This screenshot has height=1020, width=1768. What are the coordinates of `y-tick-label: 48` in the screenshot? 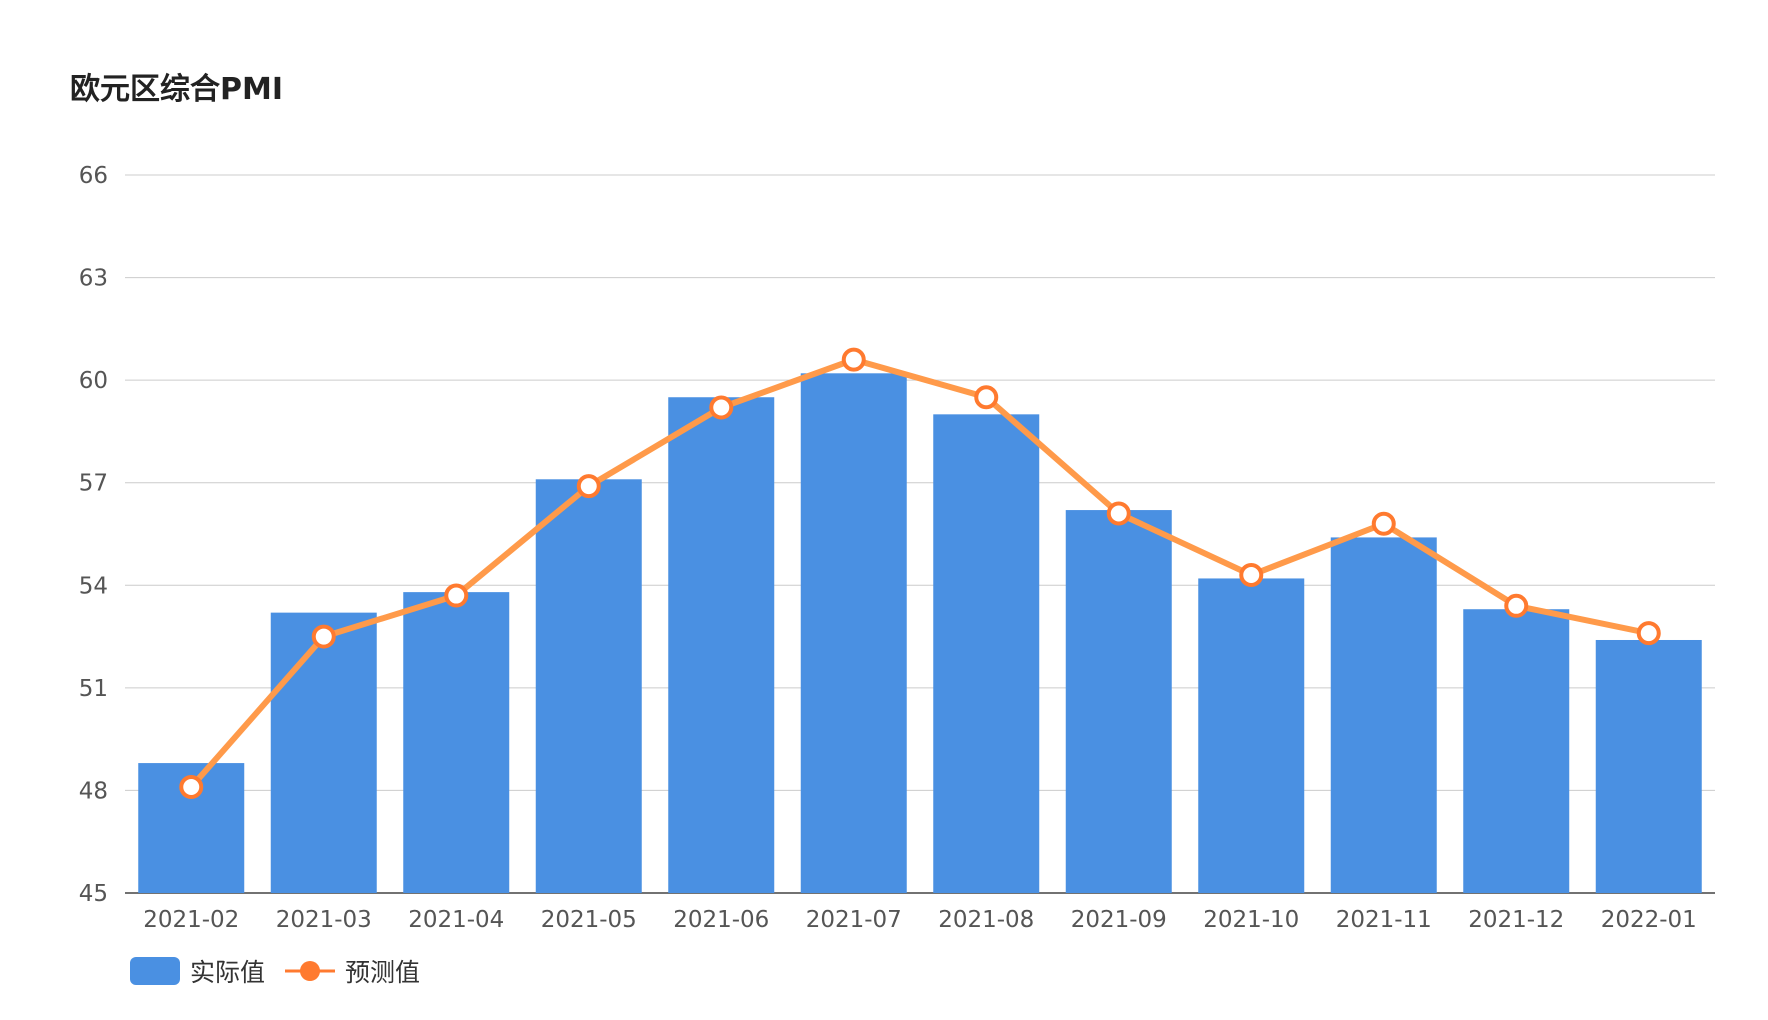 It's located at (93, 791).